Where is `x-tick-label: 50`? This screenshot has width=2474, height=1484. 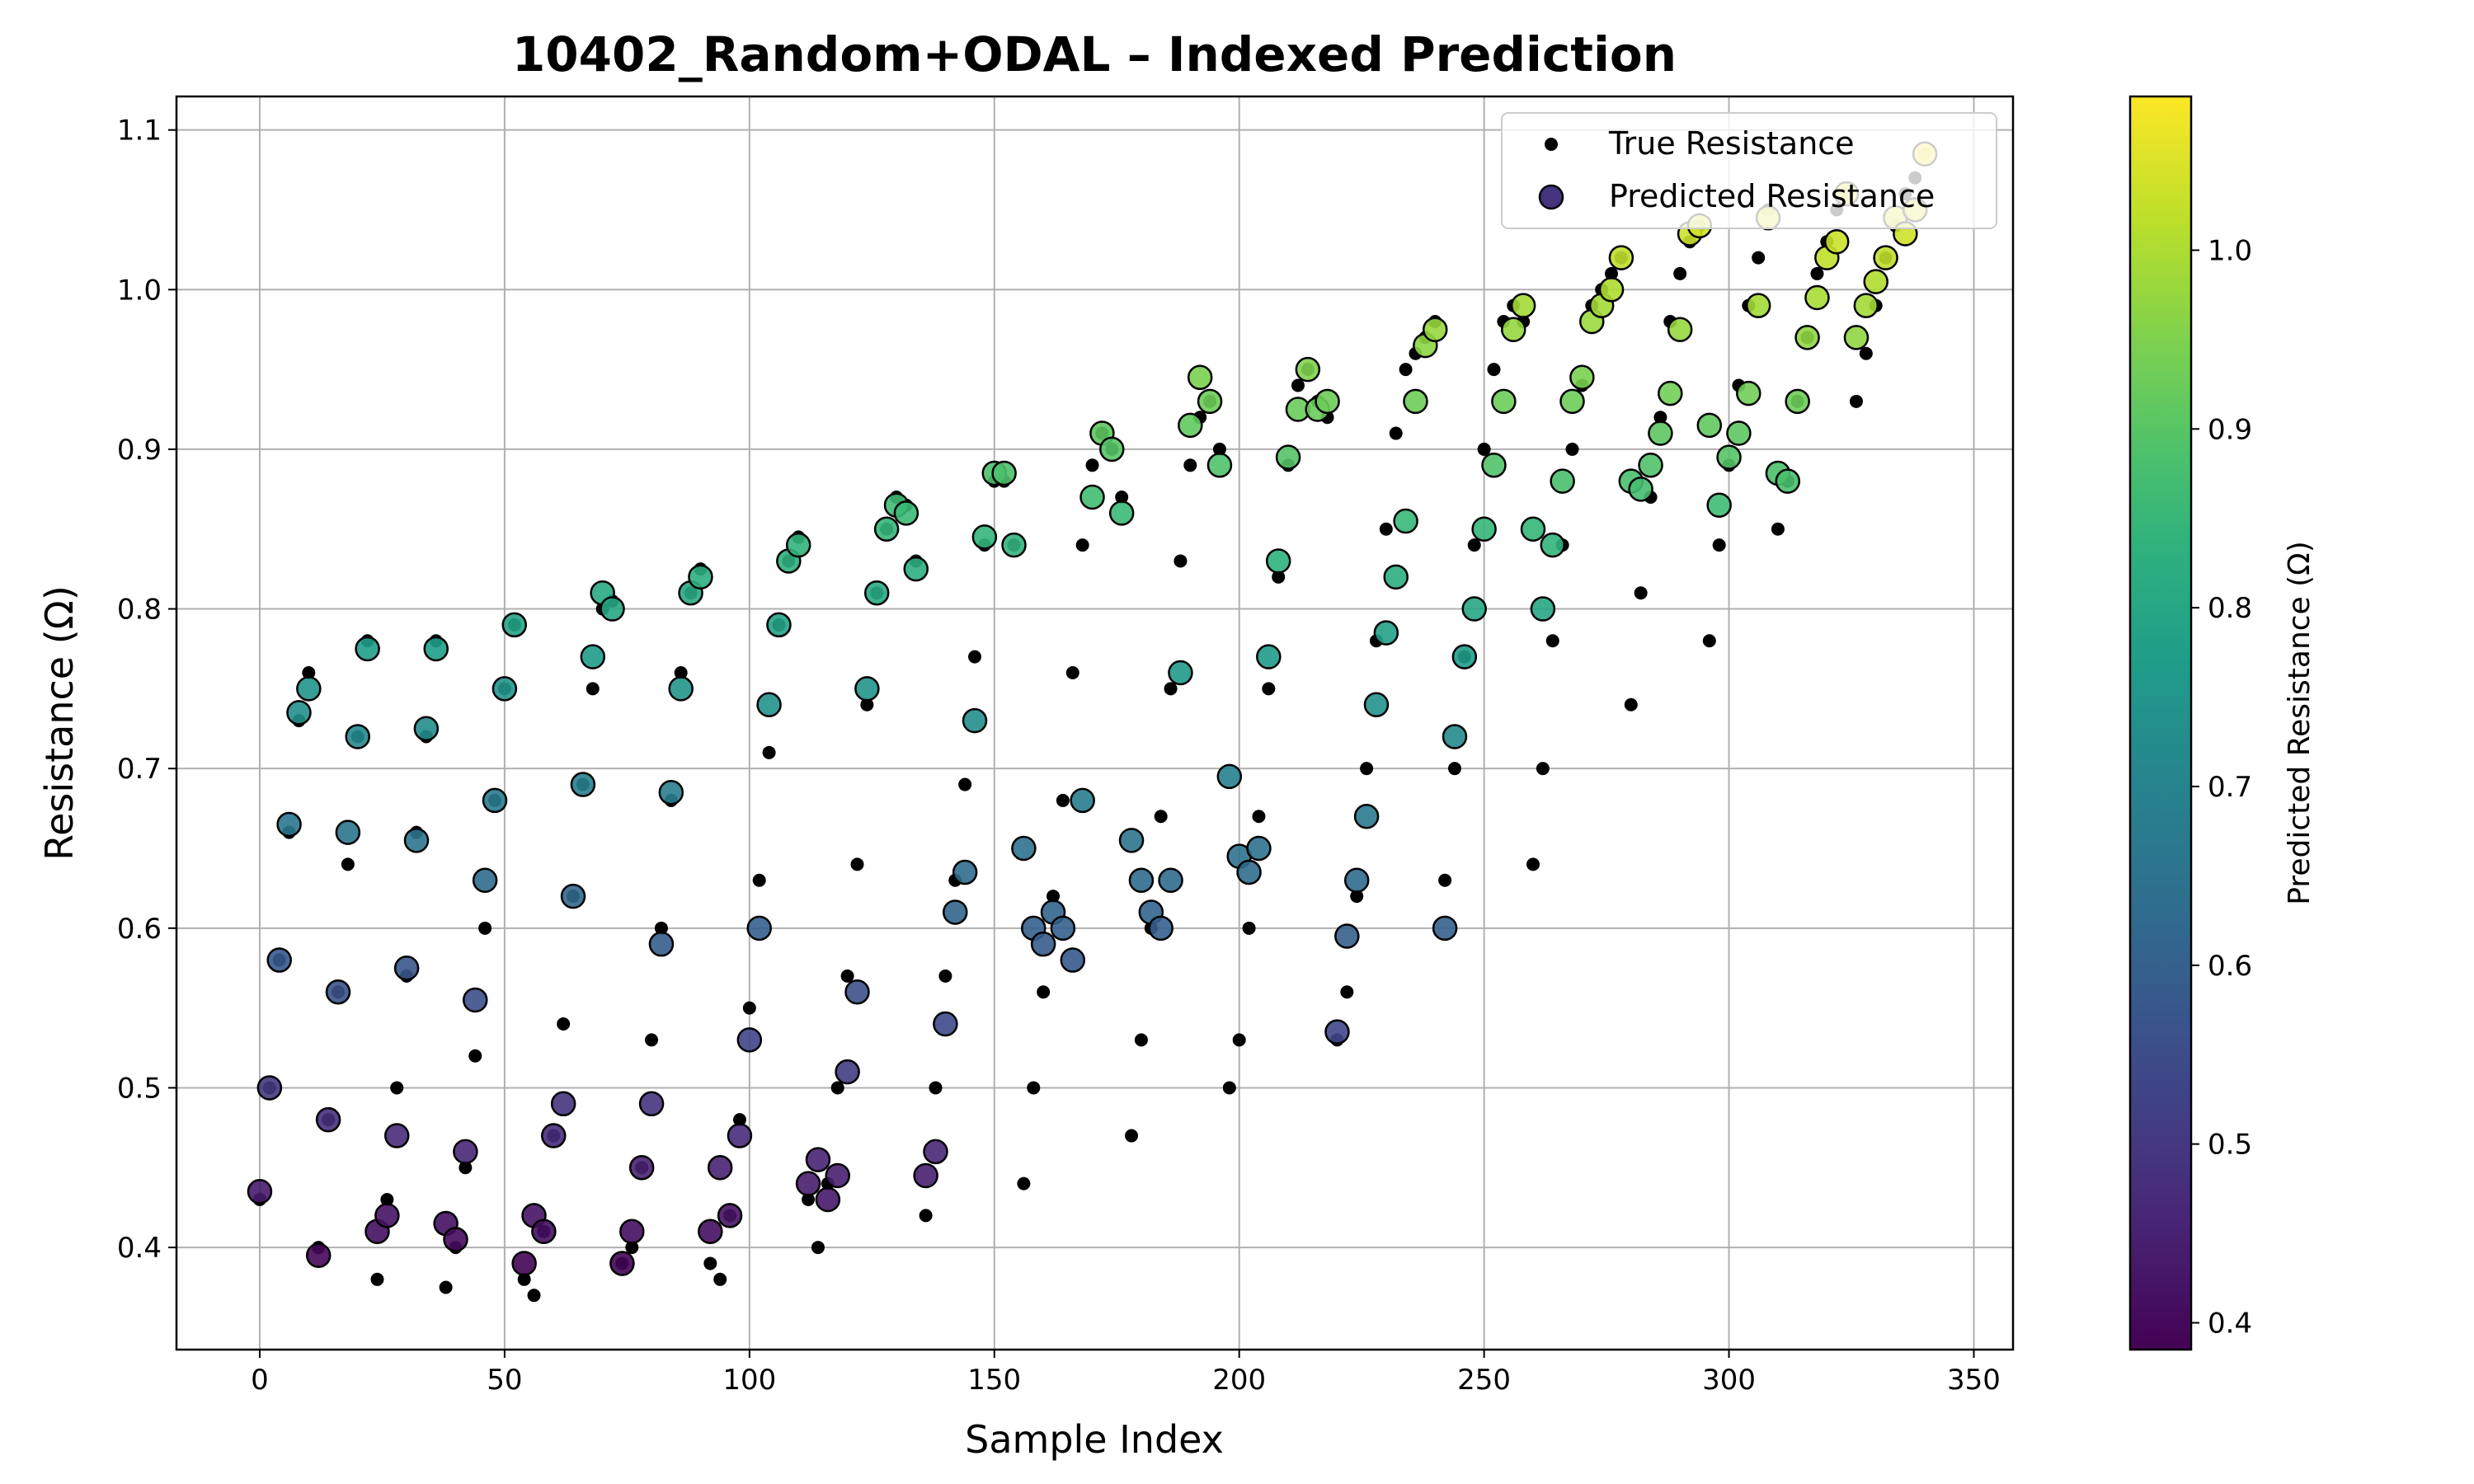 x-tick-label: 50 is located at coordinates (504, 1380).